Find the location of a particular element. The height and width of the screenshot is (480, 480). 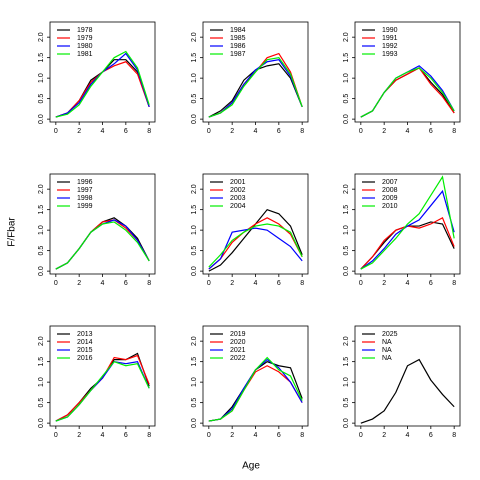

legend-label: 2009 is located at coordinates (390, 198).